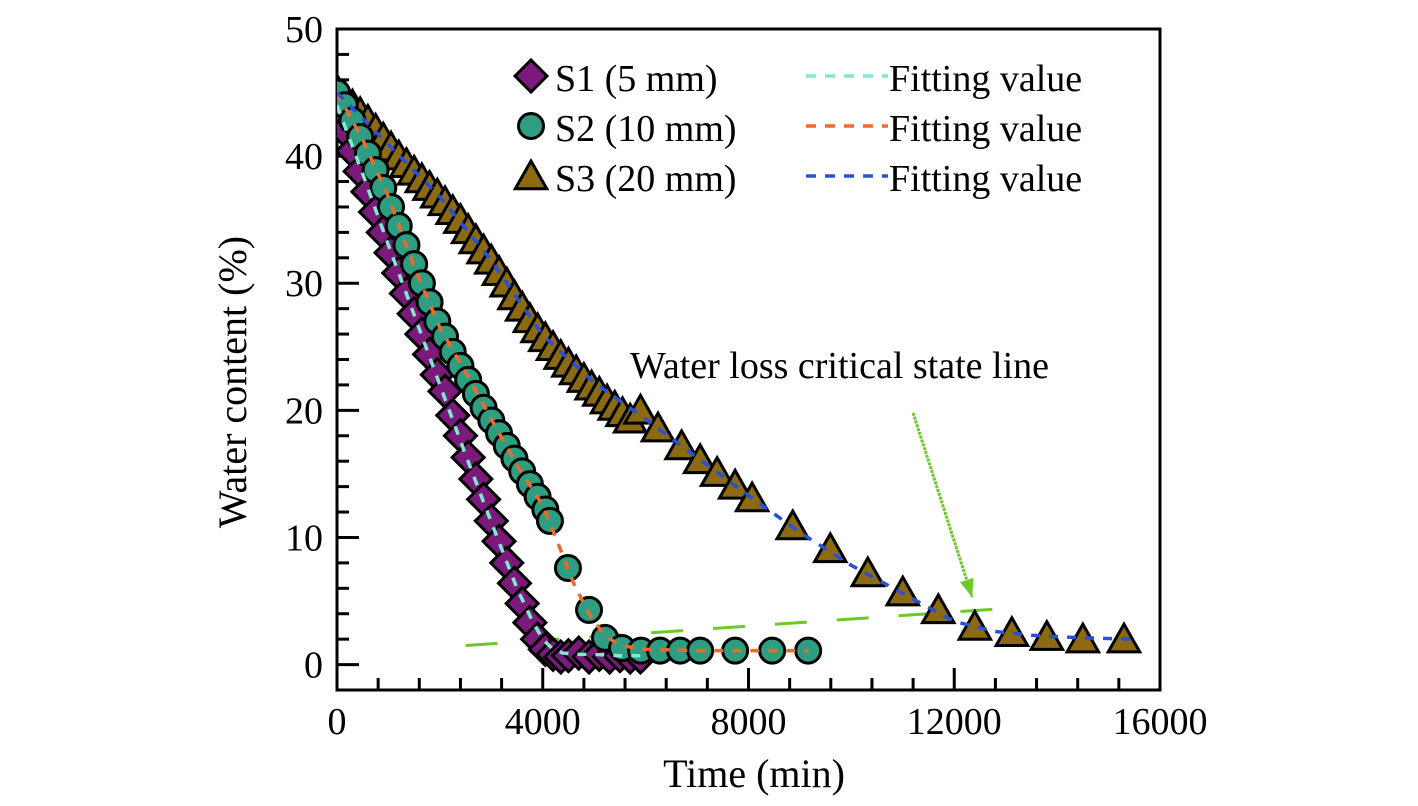 Image resolution: width=1418 pixels, height=806 pixels. What do you see at coordinates (985, 179) in the screenshot?
I see `legend-fit-label-s3: Fitting value` at bounding box center [985, 179].